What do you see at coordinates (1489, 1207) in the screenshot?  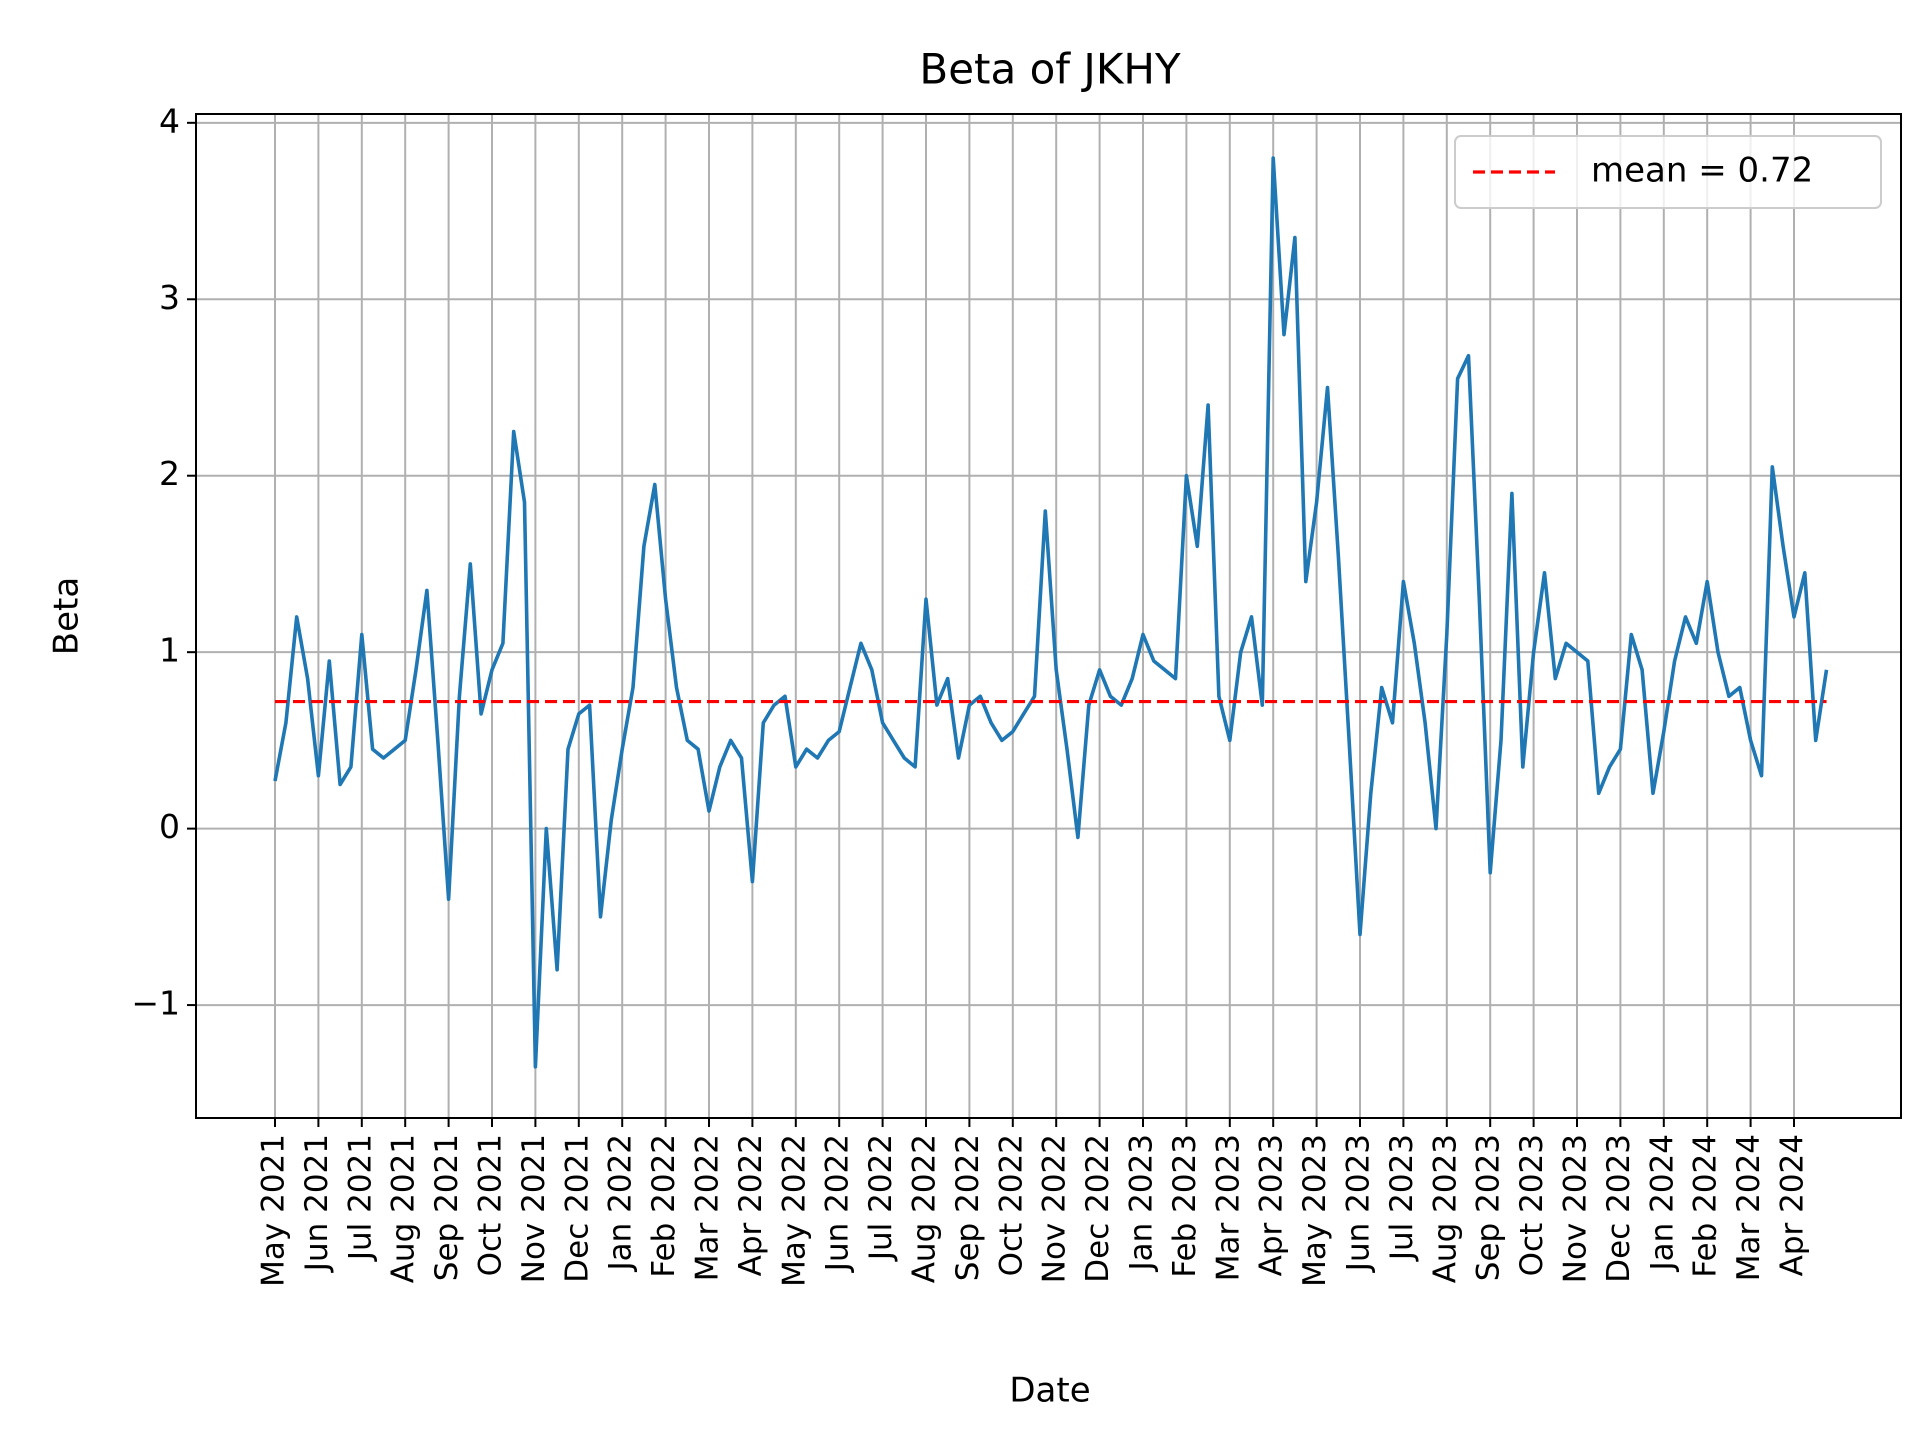 I see `x-tick-label: Sep 2023` at bounding box center [1489, 1207].